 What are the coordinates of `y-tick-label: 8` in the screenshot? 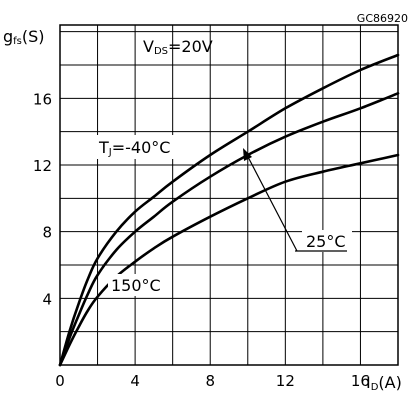 It's located at (47, 233).